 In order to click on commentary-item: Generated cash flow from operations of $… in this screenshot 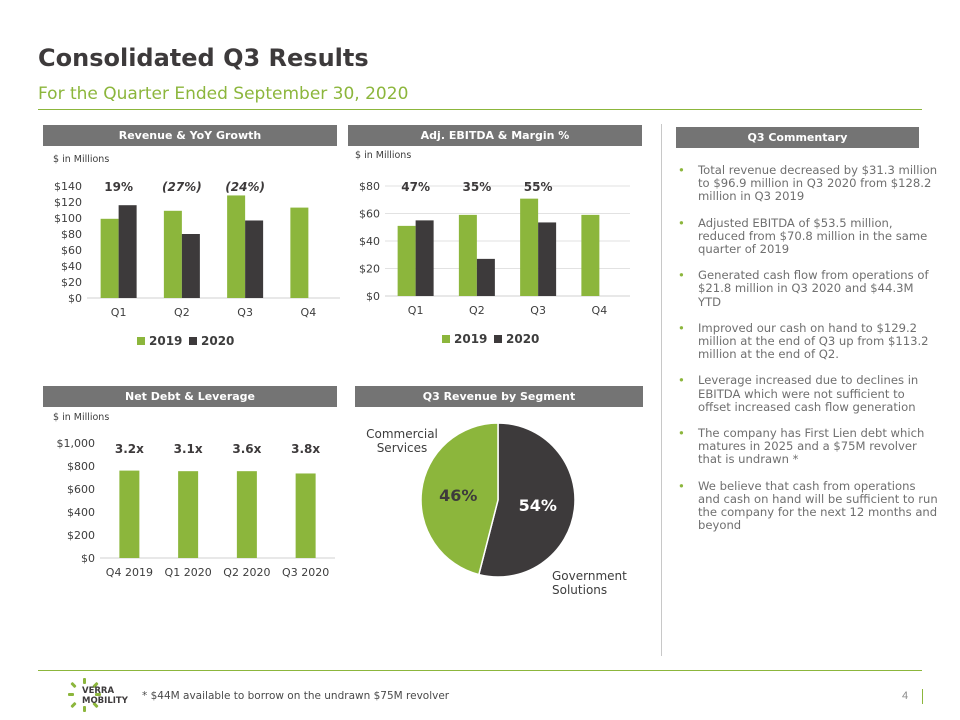, I will do `click(808, 289)`.